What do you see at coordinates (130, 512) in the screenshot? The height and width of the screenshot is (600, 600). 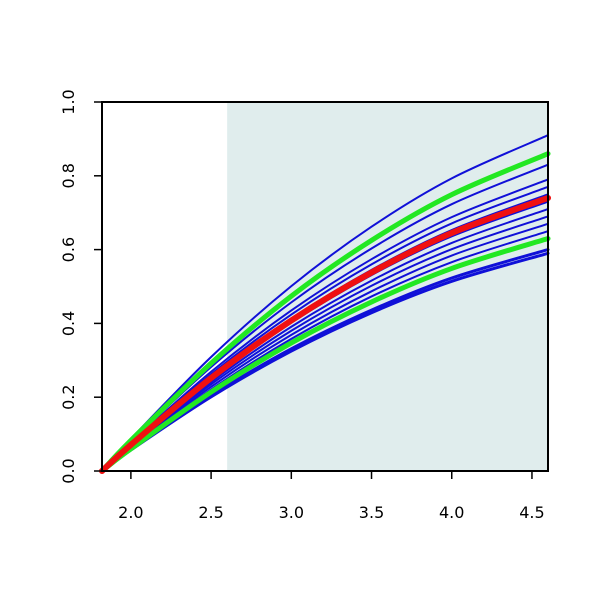 I see `x-tick-label: 2.0` at bounding box center [130, 512].